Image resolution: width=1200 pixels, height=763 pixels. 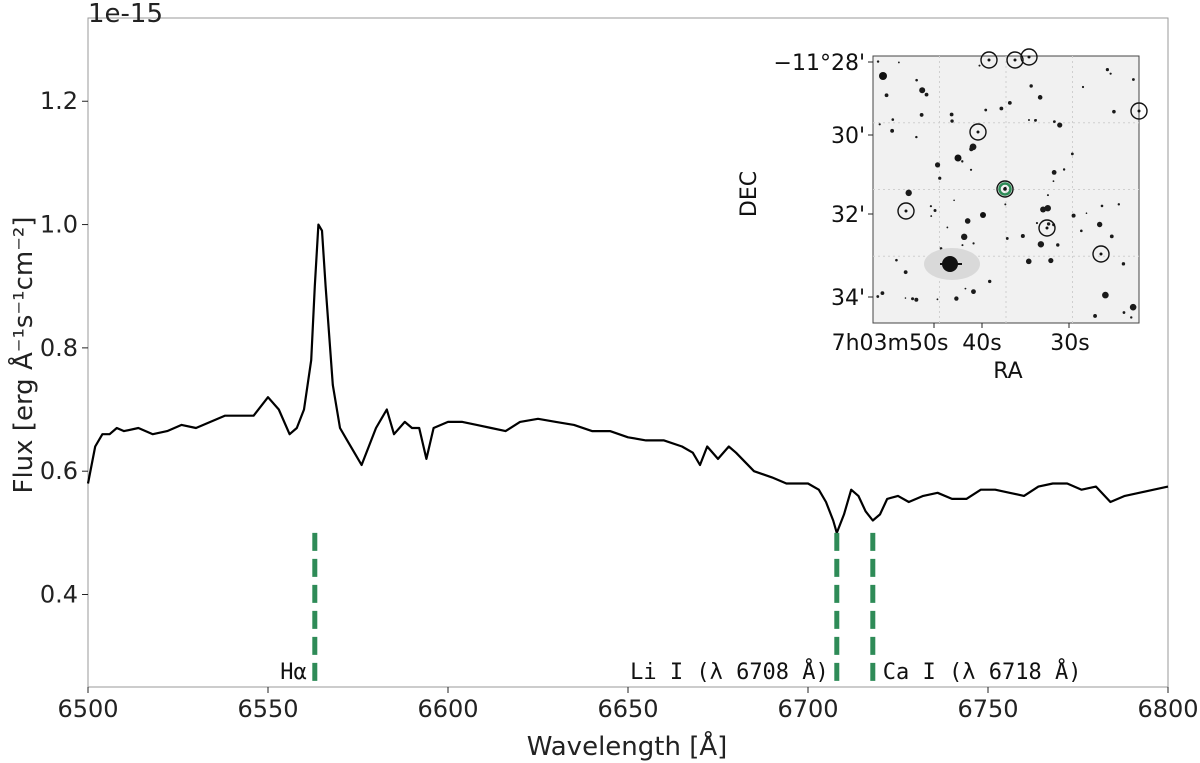 I want to click on x-axis-label: Wavelength [Å], so click(x=627, y=746).